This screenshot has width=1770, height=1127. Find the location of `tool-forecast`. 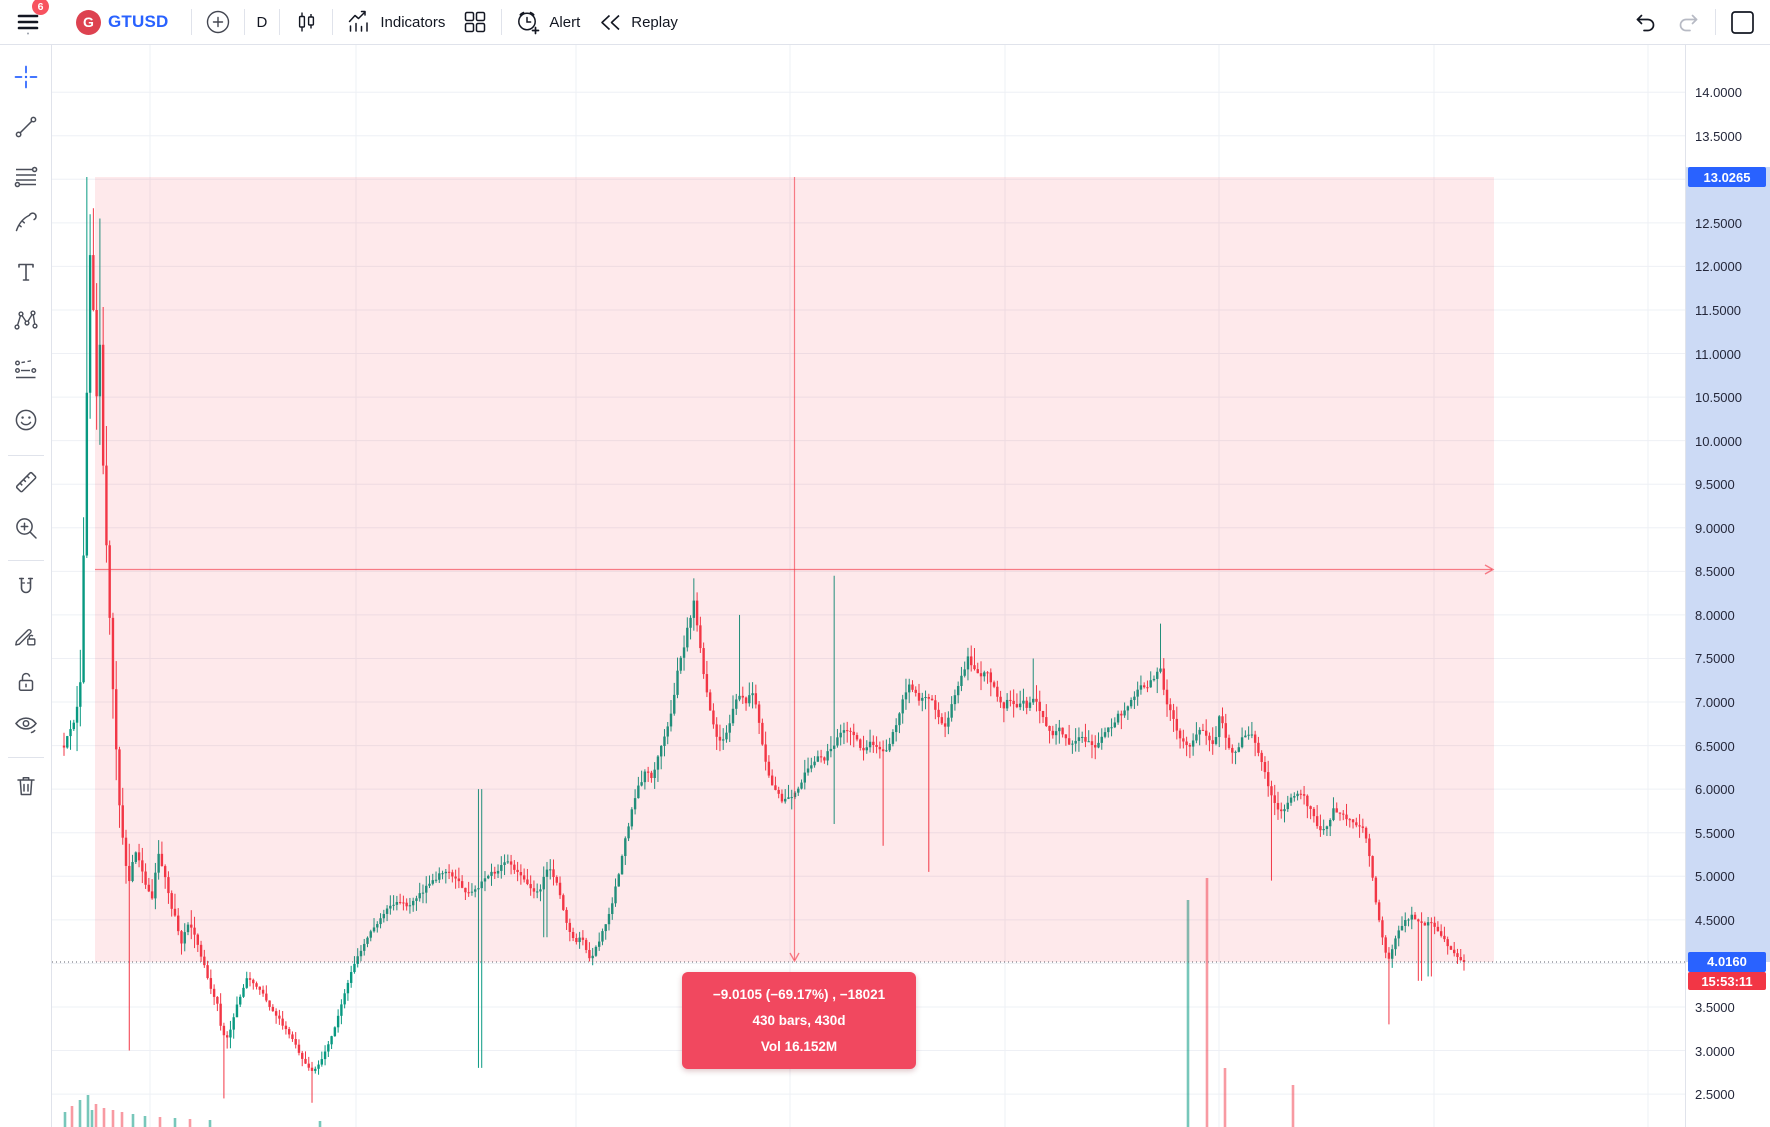

tool-forecast is located at coordinates (26, 370).